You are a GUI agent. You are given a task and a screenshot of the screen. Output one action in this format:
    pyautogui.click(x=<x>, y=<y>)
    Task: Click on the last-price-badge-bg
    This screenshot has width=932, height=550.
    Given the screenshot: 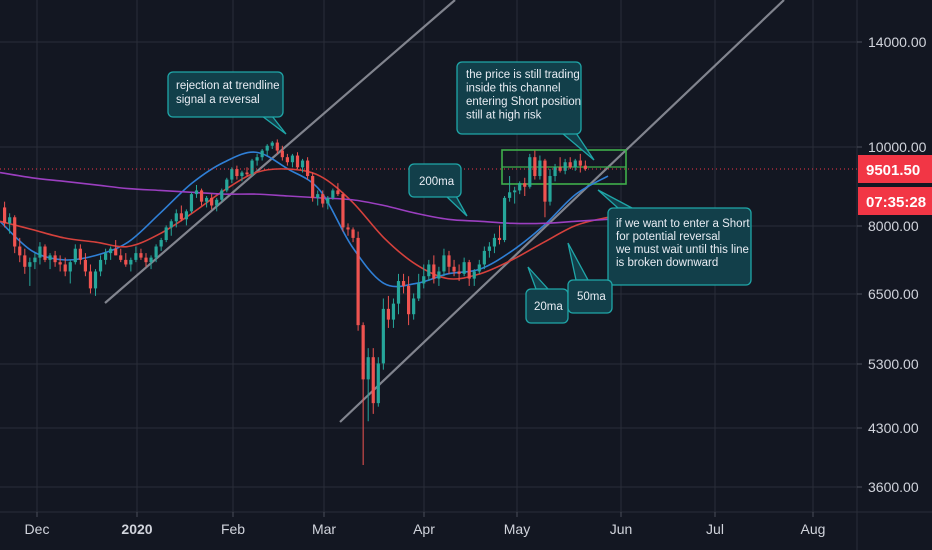 What is the action you would take?
    pyautogui.click(x=895, y=169)
    